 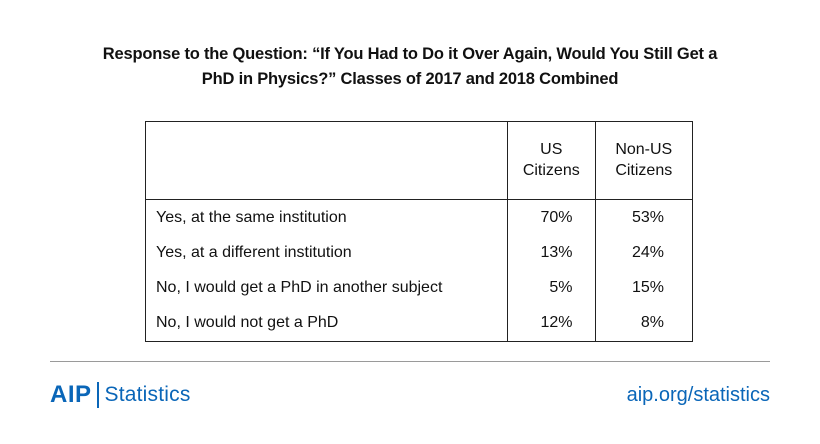 I want to click on header-us-line-2: Citizens, so click(x=551, y=171).